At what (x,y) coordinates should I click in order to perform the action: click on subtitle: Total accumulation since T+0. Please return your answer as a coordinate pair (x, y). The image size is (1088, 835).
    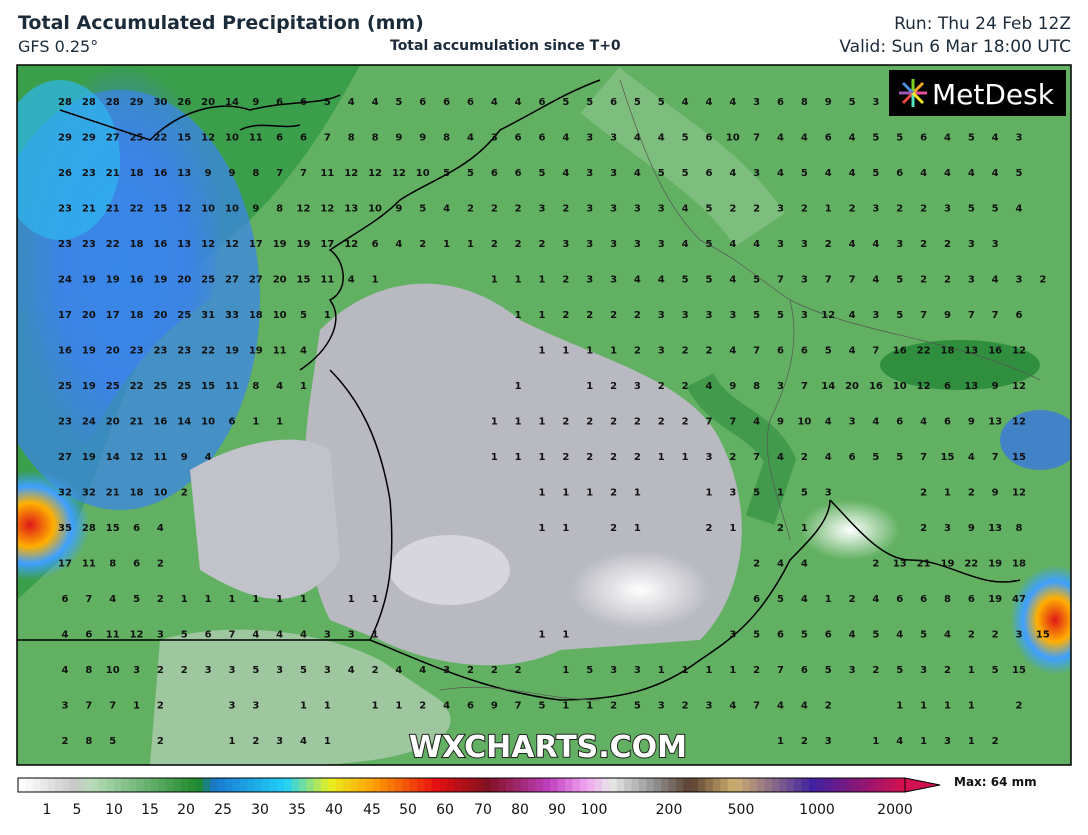
    Looking at the image, I should click on (505, 46).